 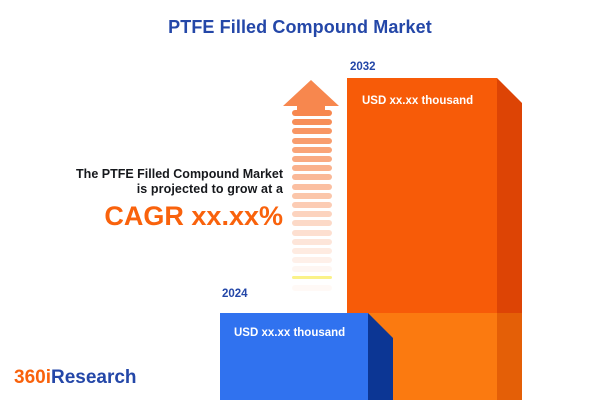 I want to click on bar-label-2032: 2032, so click(x=363, y=67).